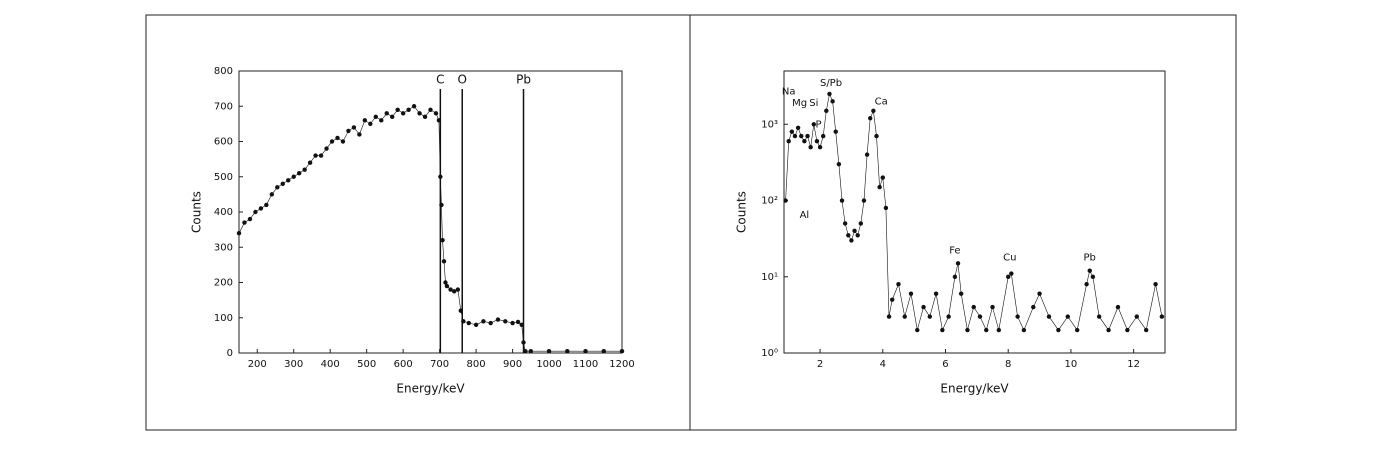 Image resolution: width=1387 pixels, height=449 pixels. What do you see at coordinates (330, 364) in the screenshot?
I see `x-tick-label: 400` at bounding box center [330, 364].